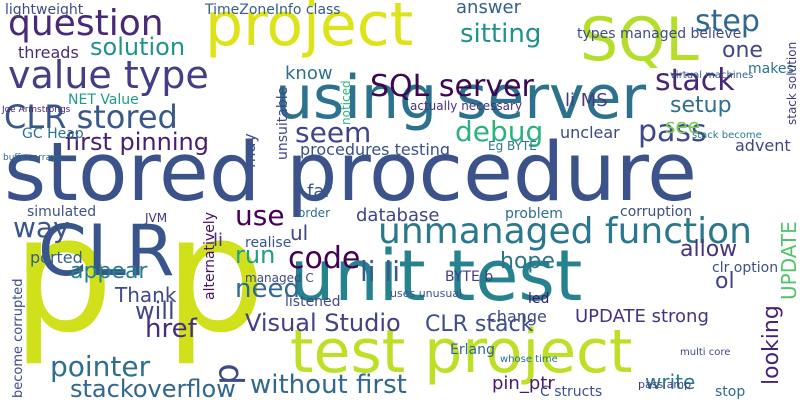 Image resolution: width=800 pixels, height=400 pixels. What do you see at coordinates (705, 352) in the screenshot?
I see `word: multi core` at bounding box center [705, 352].